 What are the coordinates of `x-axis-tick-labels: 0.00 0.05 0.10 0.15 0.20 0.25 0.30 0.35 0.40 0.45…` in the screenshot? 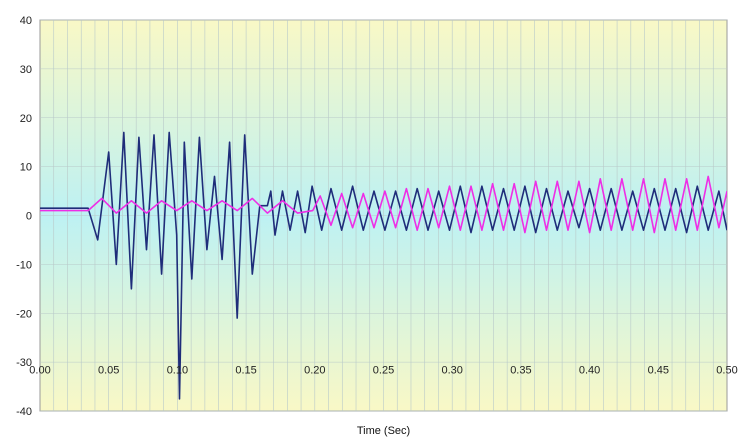 It's located at (383, 370).